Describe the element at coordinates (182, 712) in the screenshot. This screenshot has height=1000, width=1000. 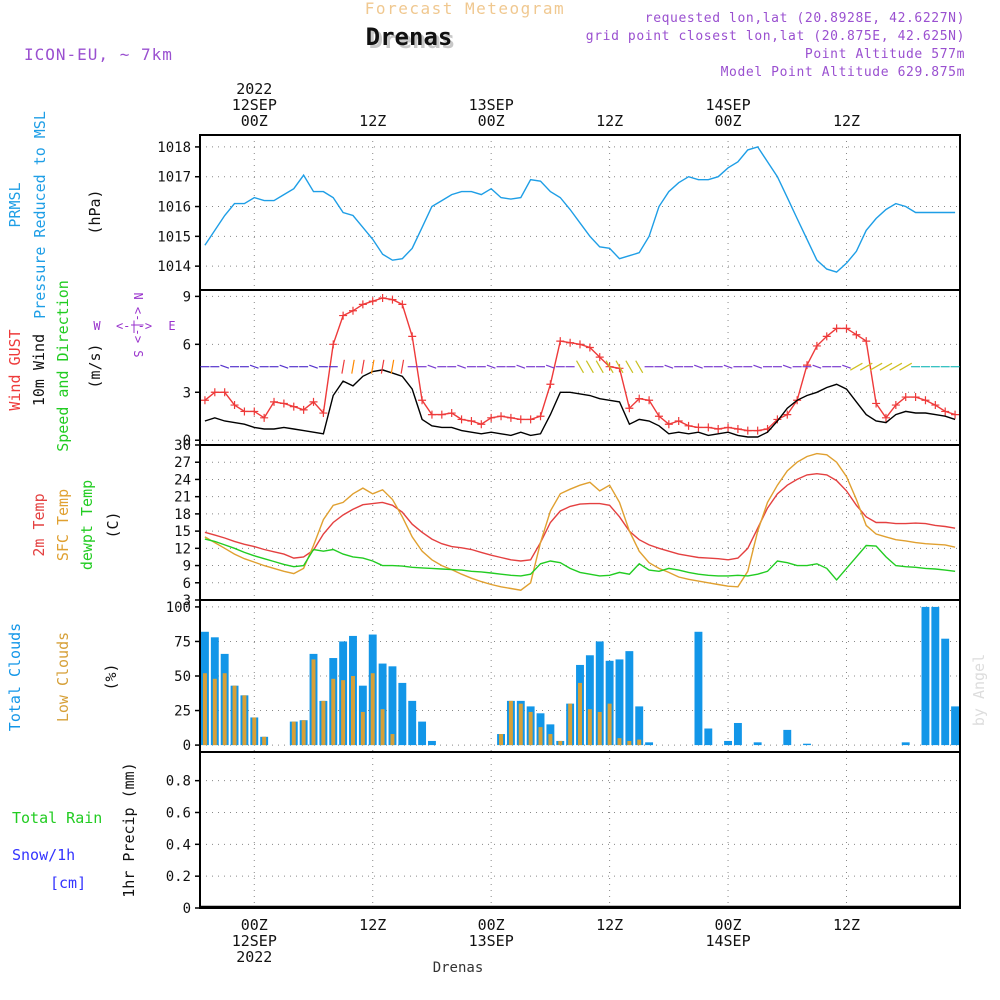
I see `y-tick-label: 25` at that location.